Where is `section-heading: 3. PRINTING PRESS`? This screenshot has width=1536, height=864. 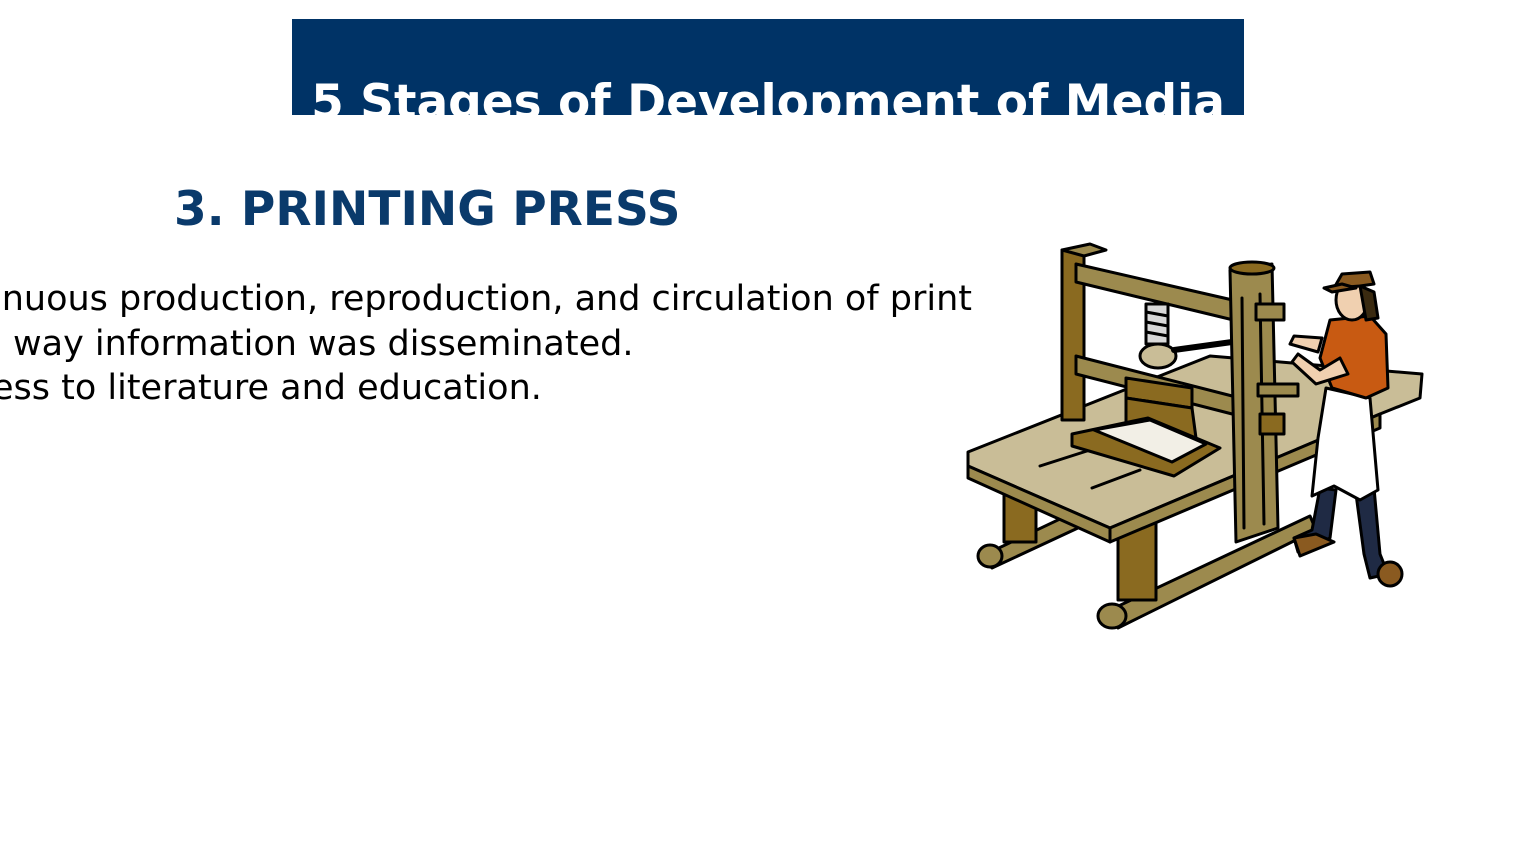 section-heading: 3. PRINTING PRESS is located at coordinates (427, 209).